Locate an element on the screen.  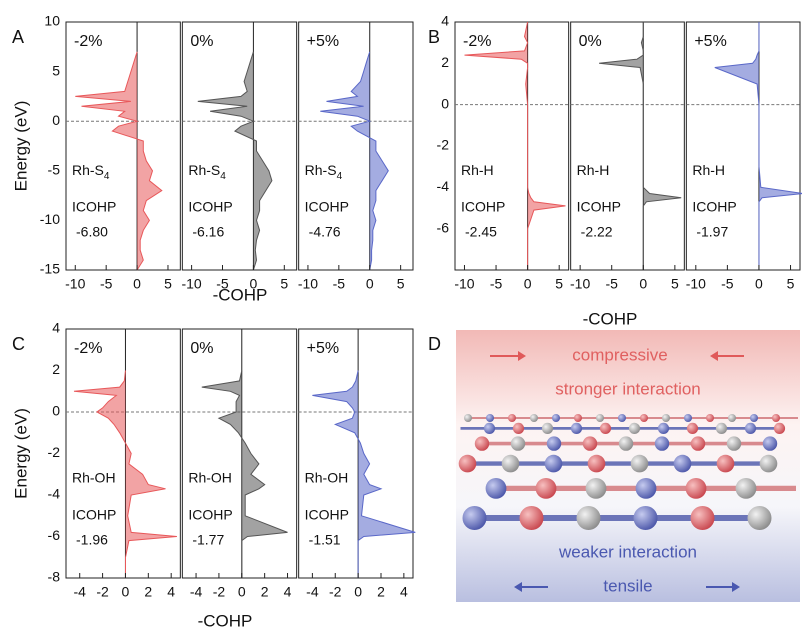
icohp-value: -6.80 is located at coordinates (92, 232).